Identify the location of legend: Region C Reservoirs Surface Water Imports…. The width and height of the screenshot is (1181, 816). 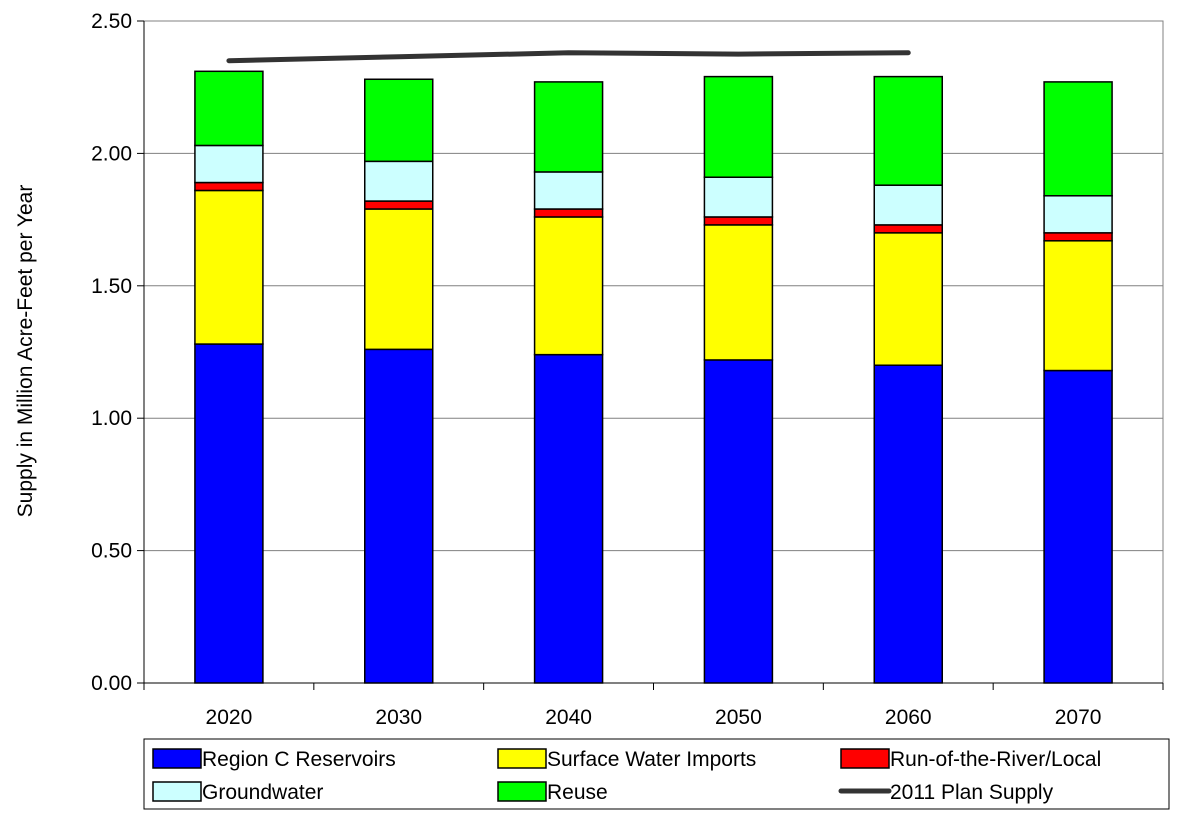
(656, 774).